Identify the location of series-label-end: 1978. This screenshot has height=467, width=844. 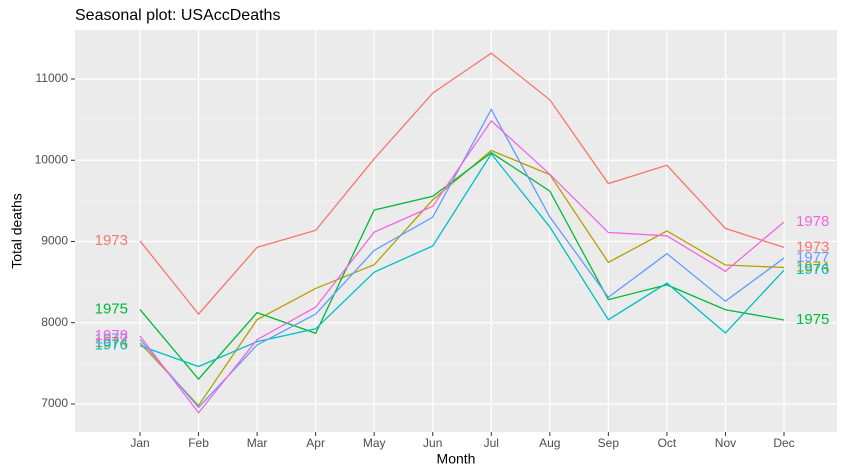
(812, 221).